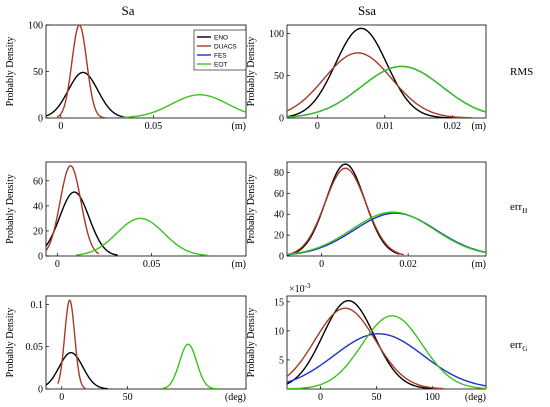  I want to click on col-title-sa: Sa, so click(128, 10).